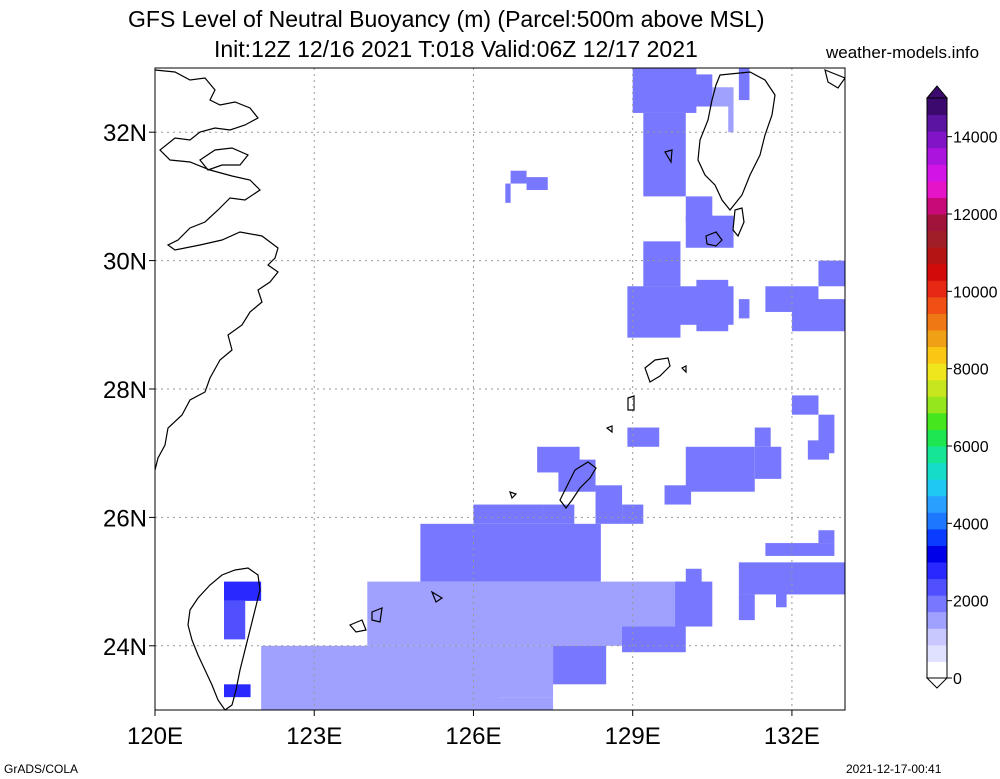 The image size is (1000, 779). Describe the element at coordinates (894, 769) in the screenshot. I see `footer-timestamp: 2021-12-17-00:41` at that location.